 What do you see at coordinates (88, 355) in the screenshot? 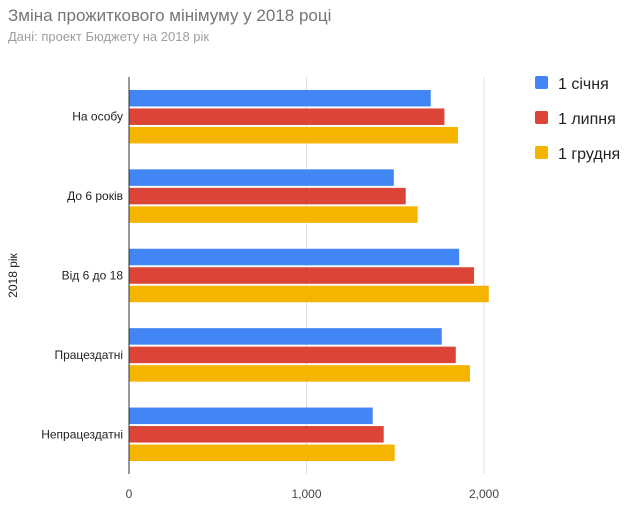
I see `category-label: Працездатні` at bounding box center [88, 355].